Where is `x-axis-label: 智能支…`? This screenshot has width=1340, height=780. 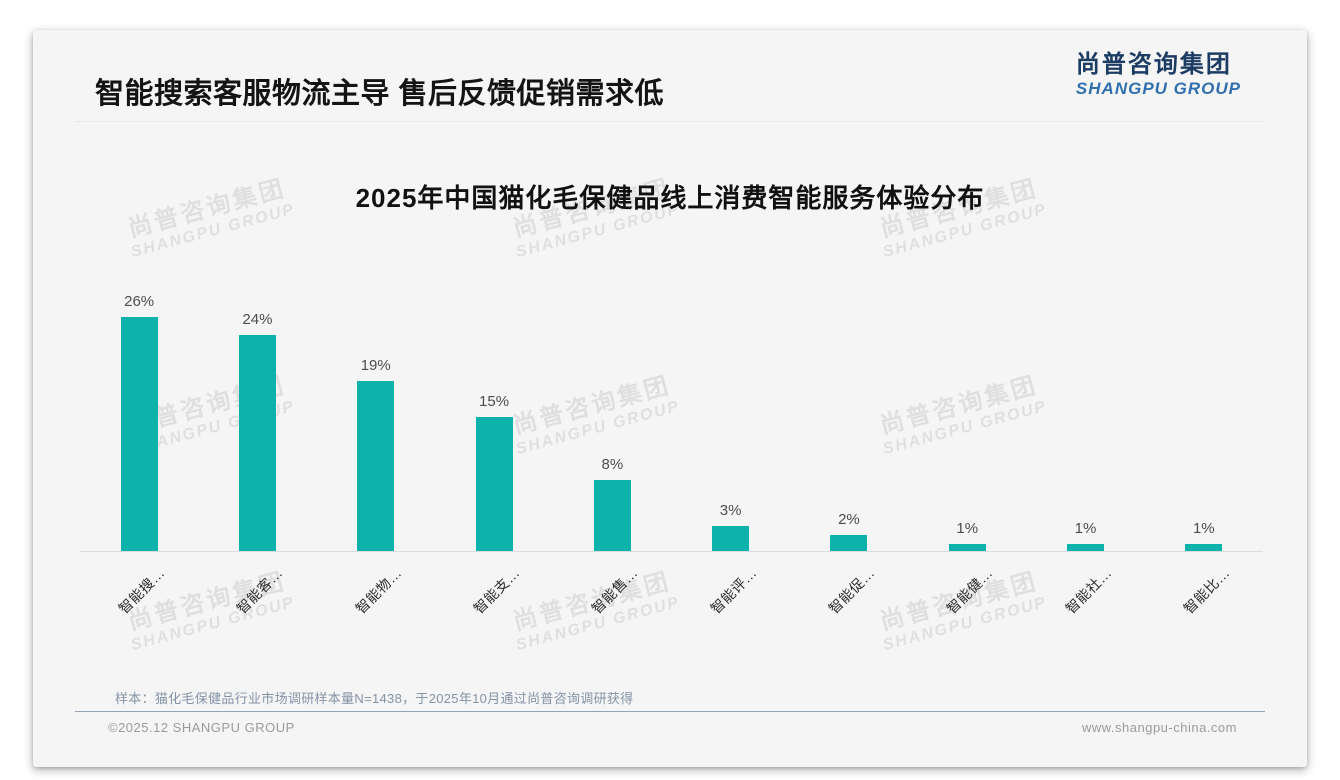
x-axis-label: 智能支… is located at coordinates (496, 590).